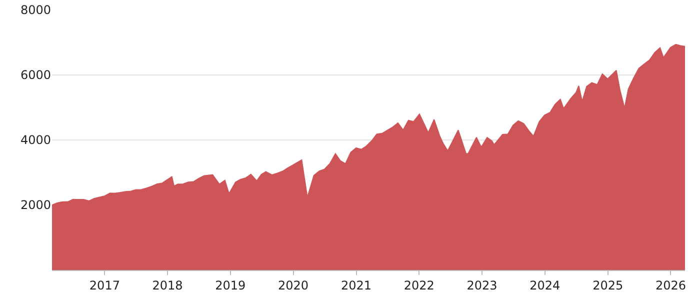  I want to click on x-tick-label: 2017, so click(104, 285).